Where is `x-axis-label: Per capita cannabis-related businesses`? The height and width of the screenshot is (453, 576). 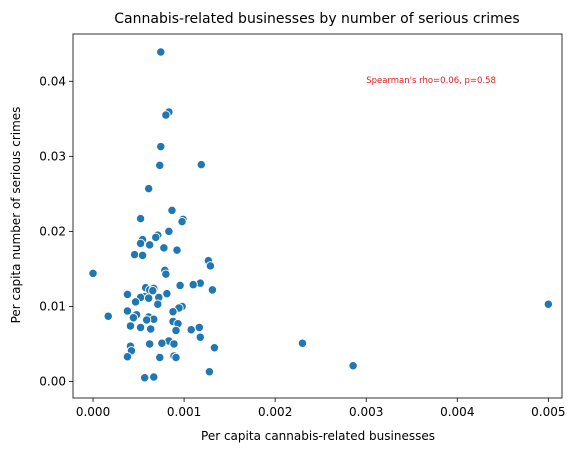
x-axis-label: Per capita cannabis-related businesses is located at coordinates (318, 436).